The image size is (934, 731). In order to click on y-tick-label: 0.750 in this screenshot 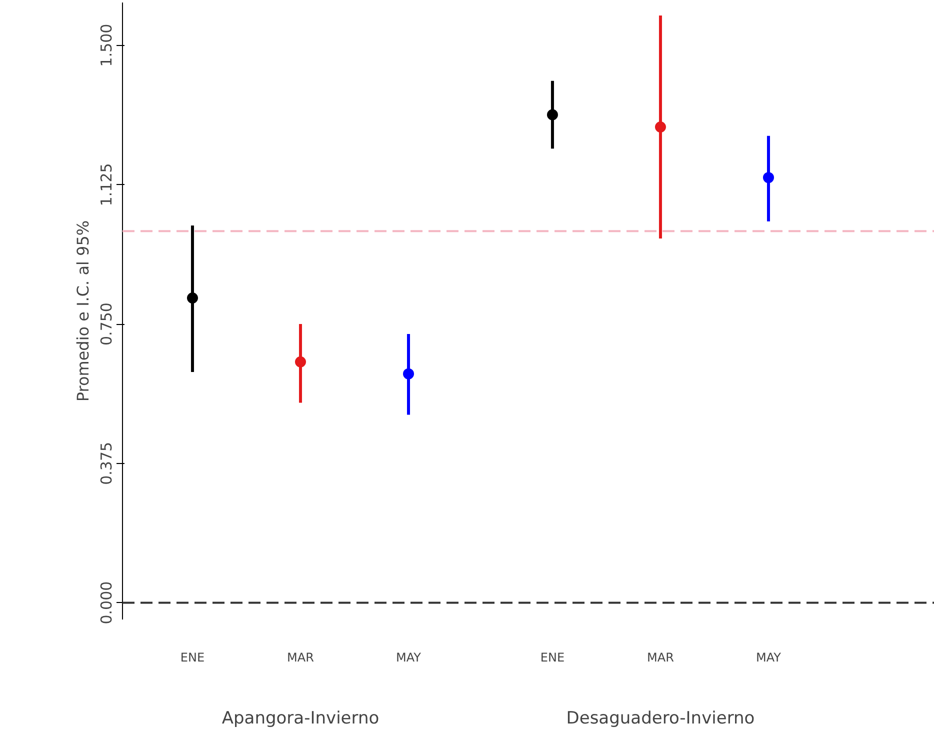, I will do `click(107, 324)`.